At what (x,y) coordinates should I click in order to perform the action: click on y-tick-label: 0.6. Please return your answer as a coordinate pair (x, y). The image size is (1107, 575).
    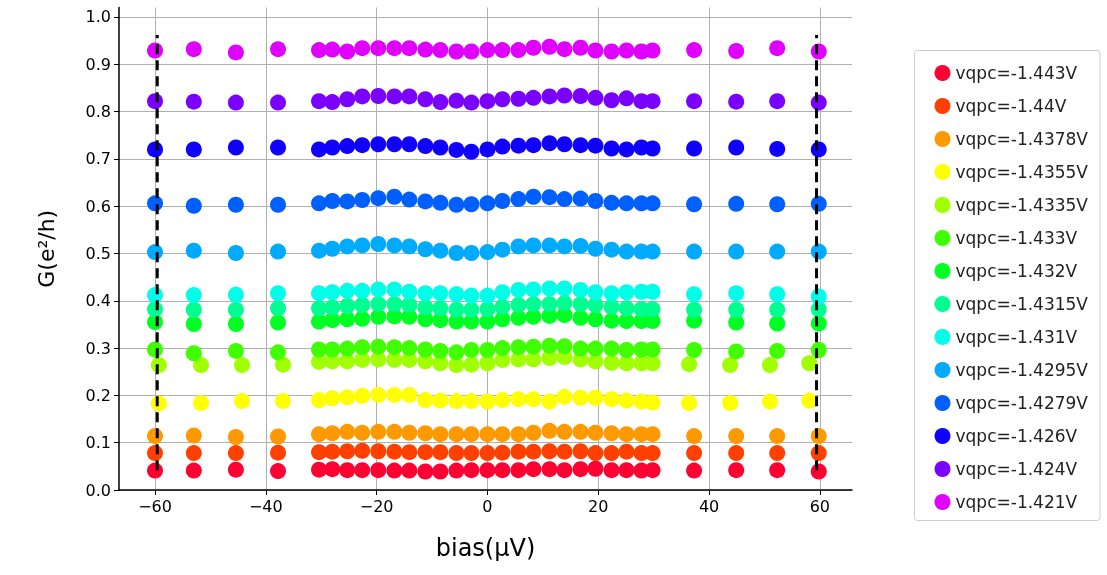
    Looking at the image, I should click on (98, 206).